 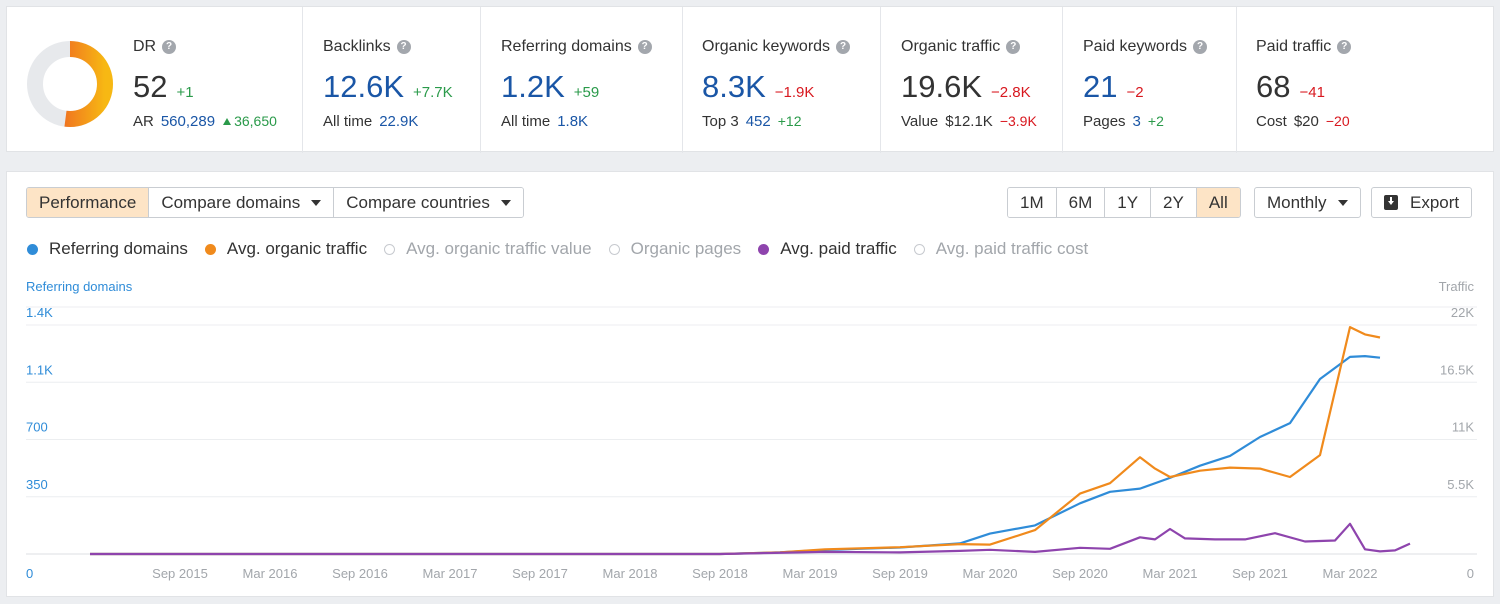 What do you see at coordinates (1100, 86) in the screenshot?
I see `paidkw-value: 21` at bounding box center [1100, 86].